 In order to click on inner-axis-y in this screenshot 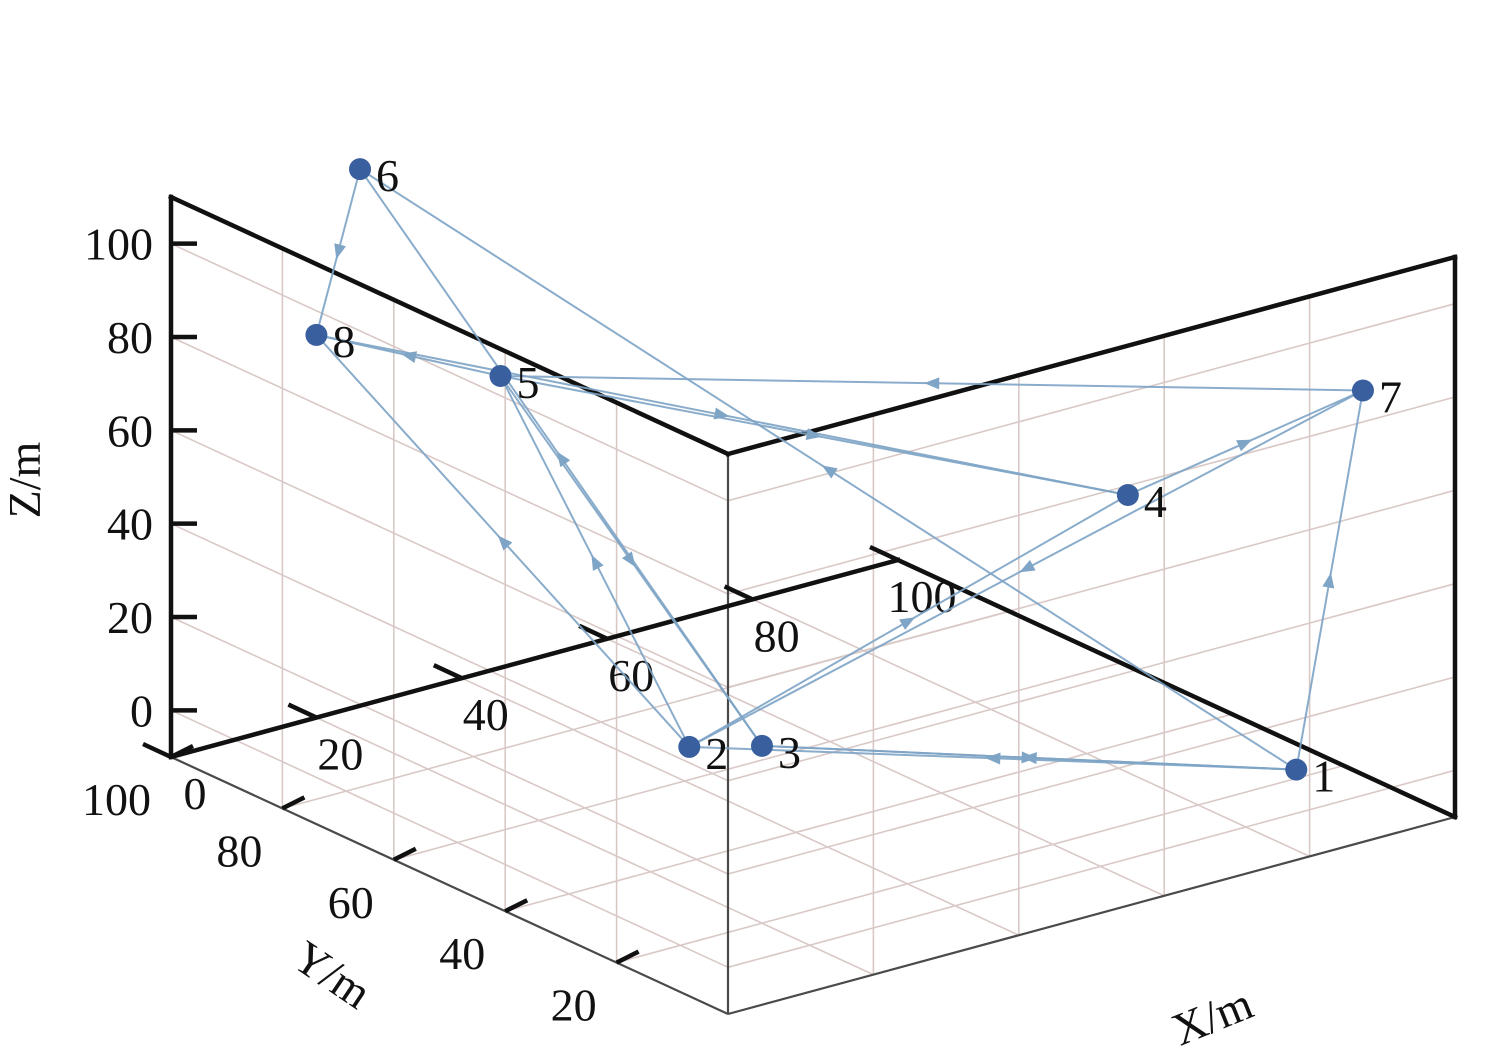, I will do `click(449, 885)`.